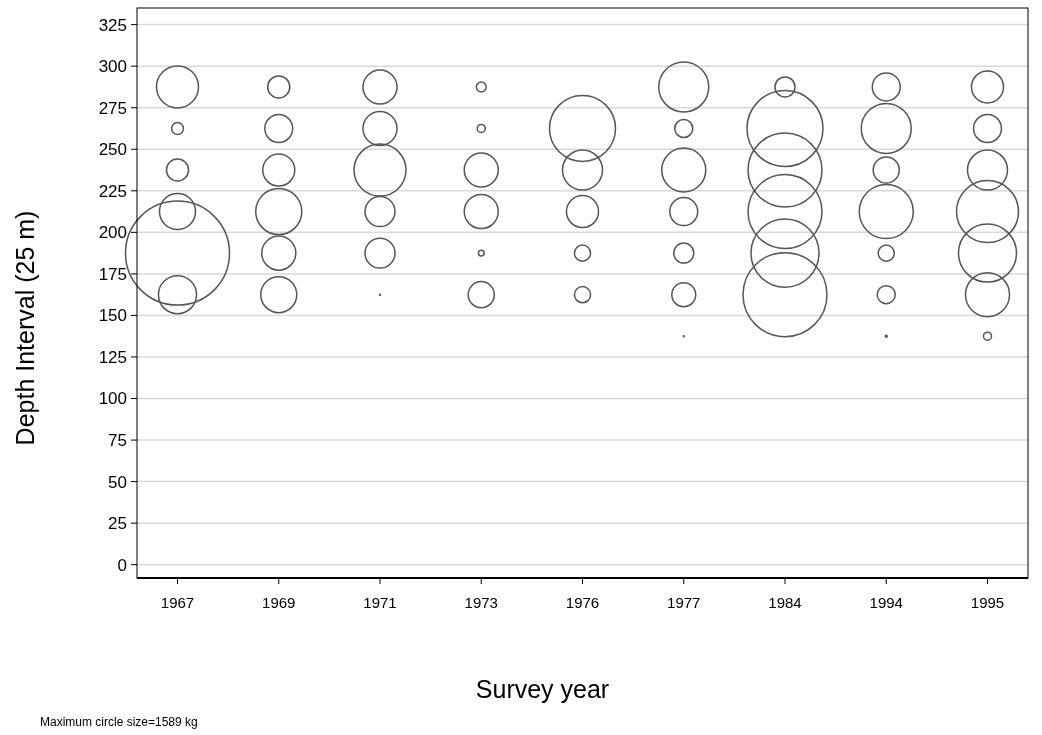 This screenshot has width=1042, height=735. I want to click on x-axis-title: Survey year, so click(542, 689).